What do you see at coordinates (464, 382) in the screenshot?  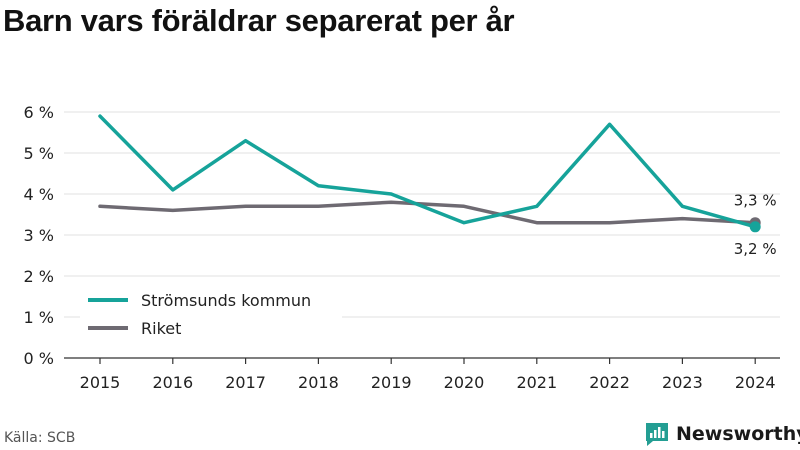 I see `x-tick-label: 2020` at bounding box center [464, 382].